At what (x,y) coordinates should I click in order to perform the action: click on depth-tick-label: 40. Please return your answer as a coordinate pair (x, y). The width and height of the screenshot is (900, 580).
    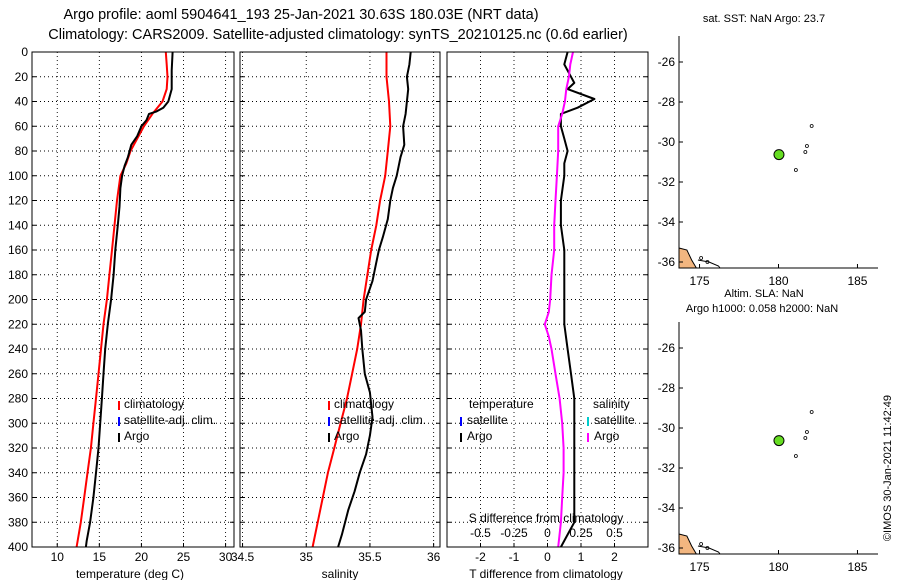
    Looking at the image, I should click on (22, 102).